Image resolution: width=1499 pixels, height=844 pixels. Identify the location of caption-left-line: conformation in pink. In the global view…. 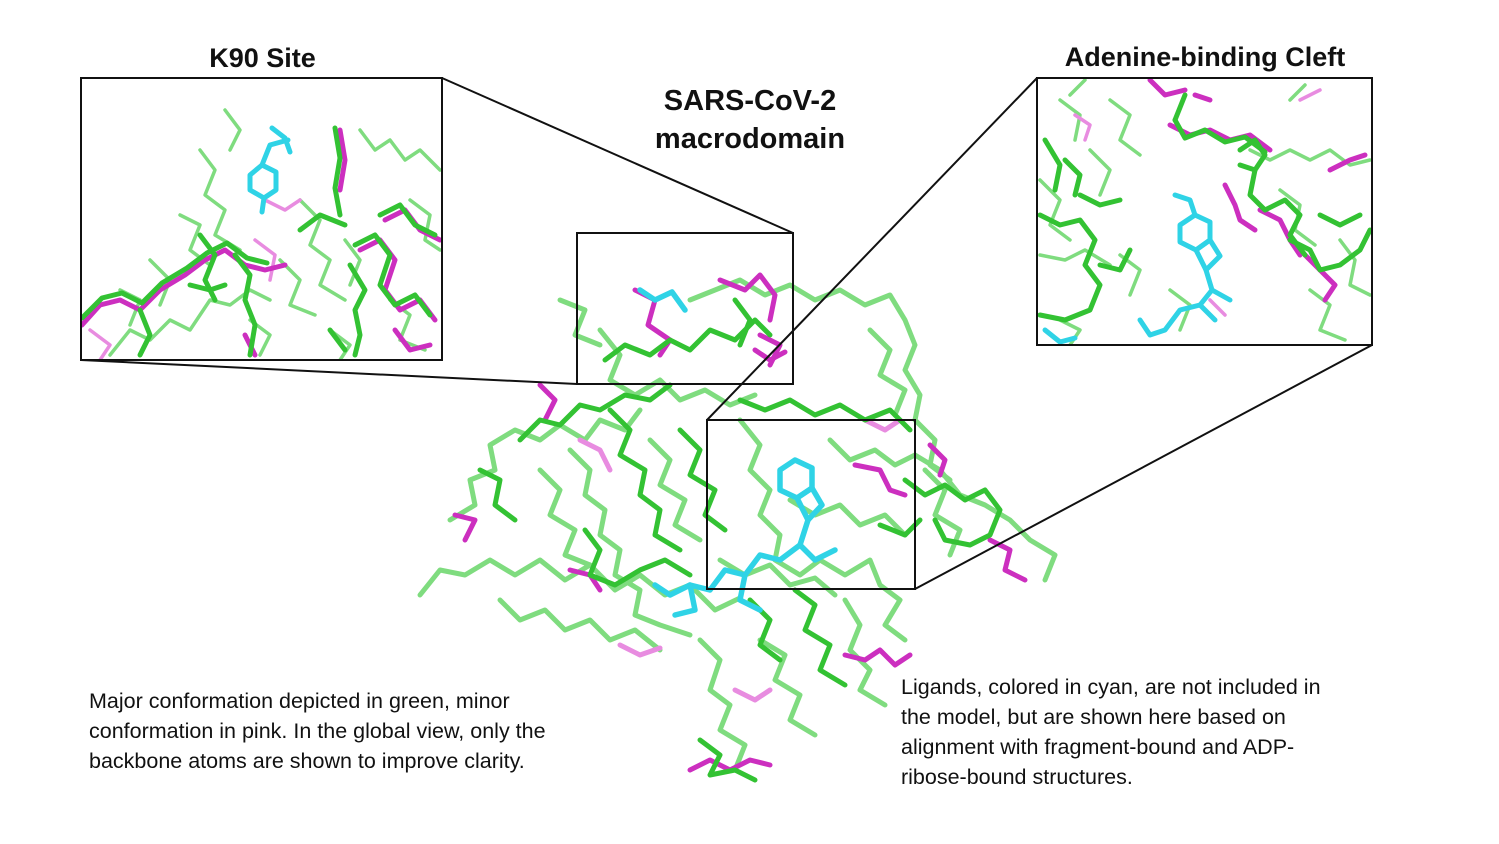
(317, 731).